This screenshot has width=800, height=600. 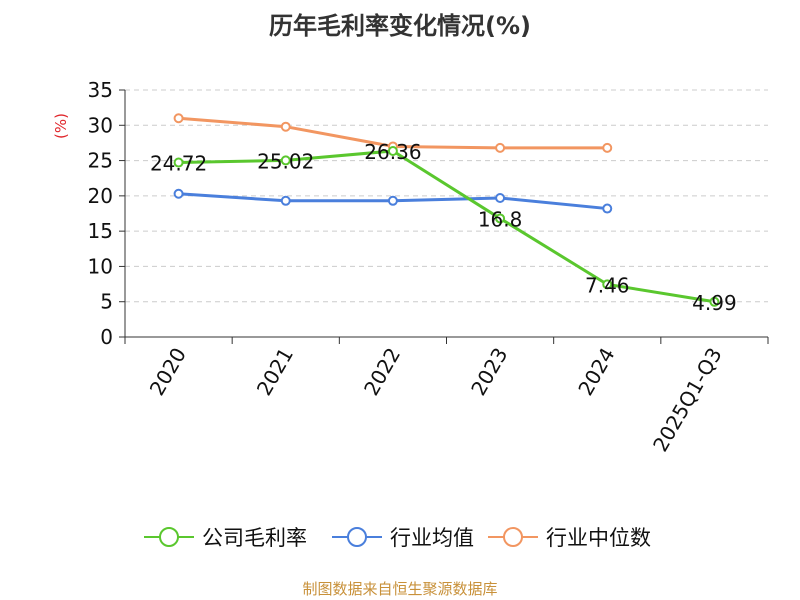 I want to click on x-tick-label: 2025Q1-Q3, so click(x=687, y=400).